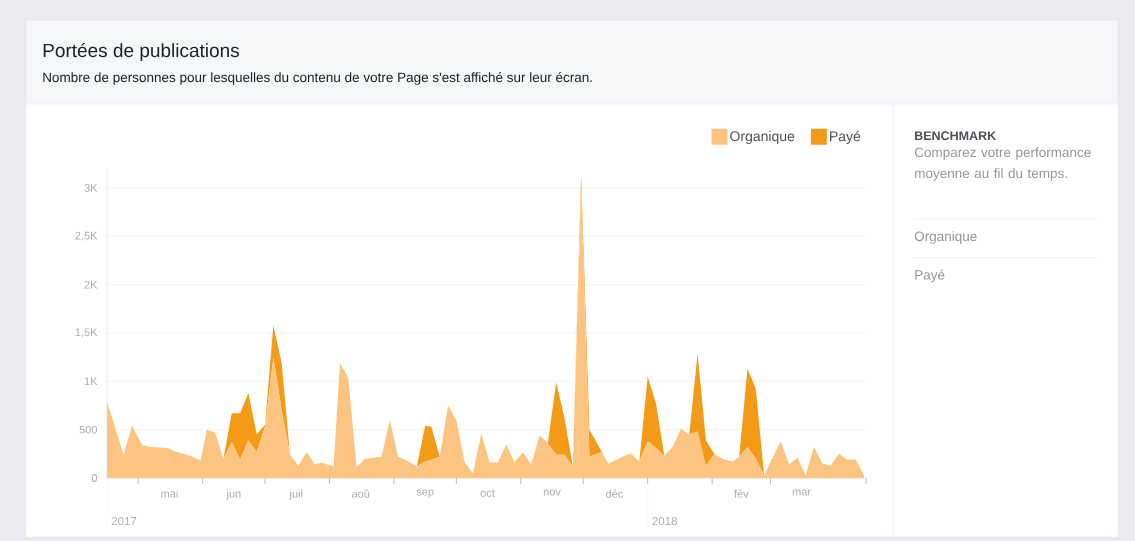 Image resolution: width=1135 pixels, height=541 pixels. What do you see at coordinates (930, 276) in the screenshot?
I see `text: Payé` at bounding box center [930, 276].